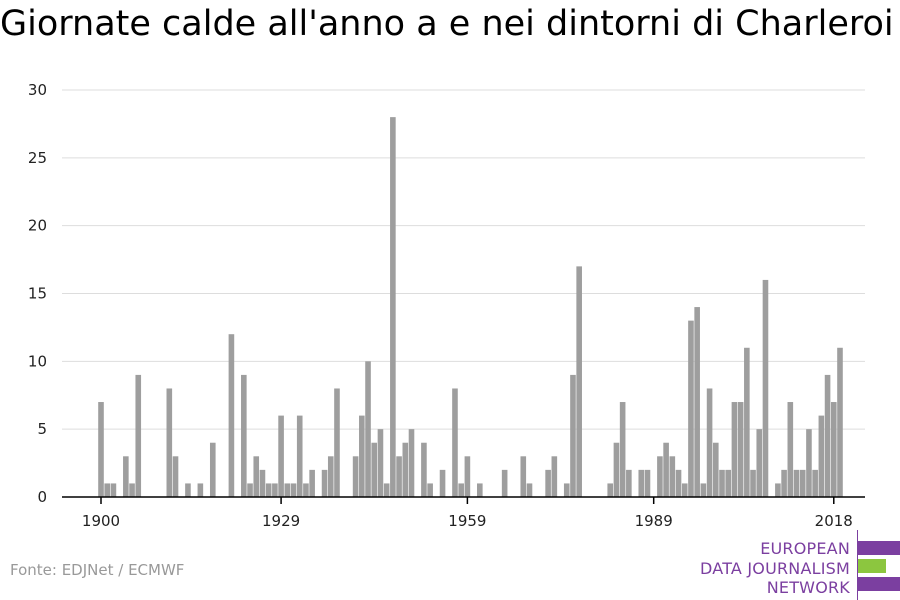 Image resolution: width=900 pixels, height=600 pixels. What do you see at coordinates (467, 521) in the screenshot?
I see `x-tick-label: 1959` at bounding box center [467, 521].